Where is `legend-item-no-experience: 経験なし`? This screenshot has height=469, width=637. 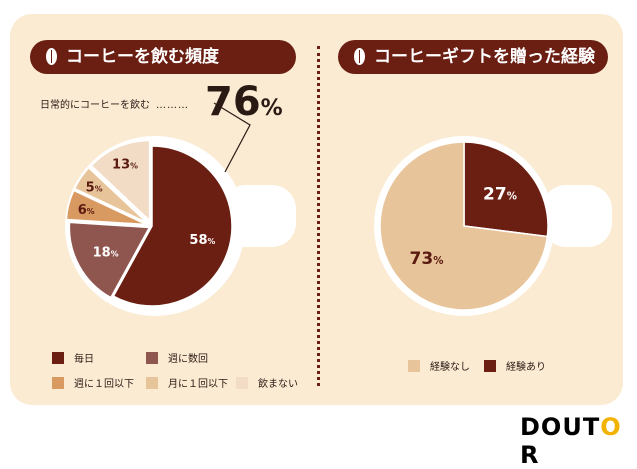 legend-item-no-experience: 経験なし is located at coordinates (439, 365).